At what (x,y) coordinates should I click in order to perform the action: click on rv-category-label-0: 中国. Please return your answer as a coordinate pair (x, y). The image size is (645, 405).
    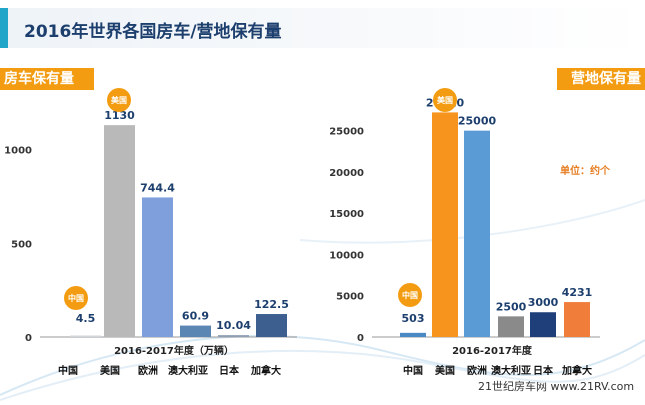
    Looking at the image, I should click on (68, 370).